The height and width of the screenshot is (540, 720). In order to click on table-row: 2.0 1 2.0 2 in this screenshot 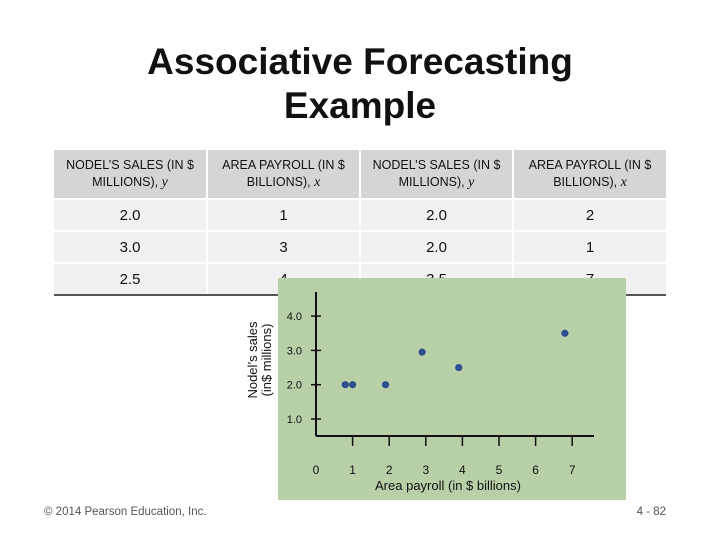, I will do `click(360, 214)`.